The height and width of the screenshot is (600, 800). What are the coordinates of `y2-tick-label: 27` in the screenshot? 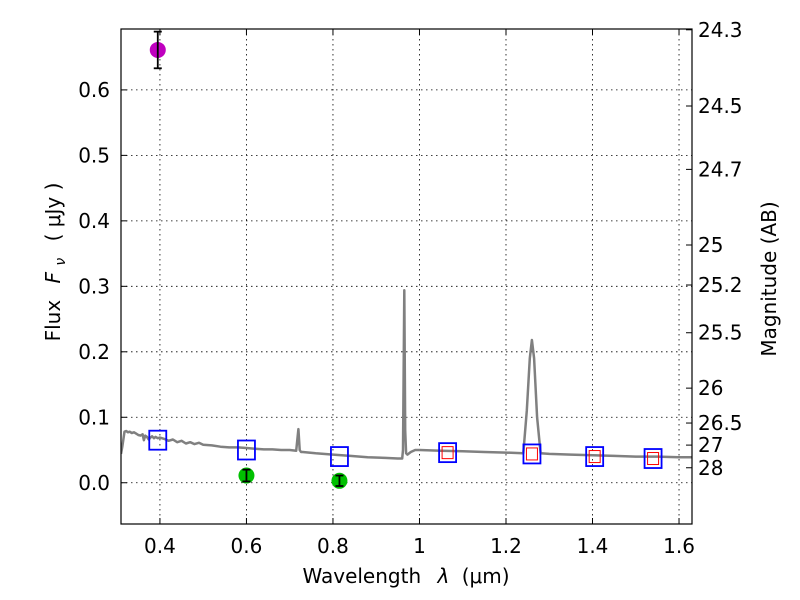 It's located at (710, 445).